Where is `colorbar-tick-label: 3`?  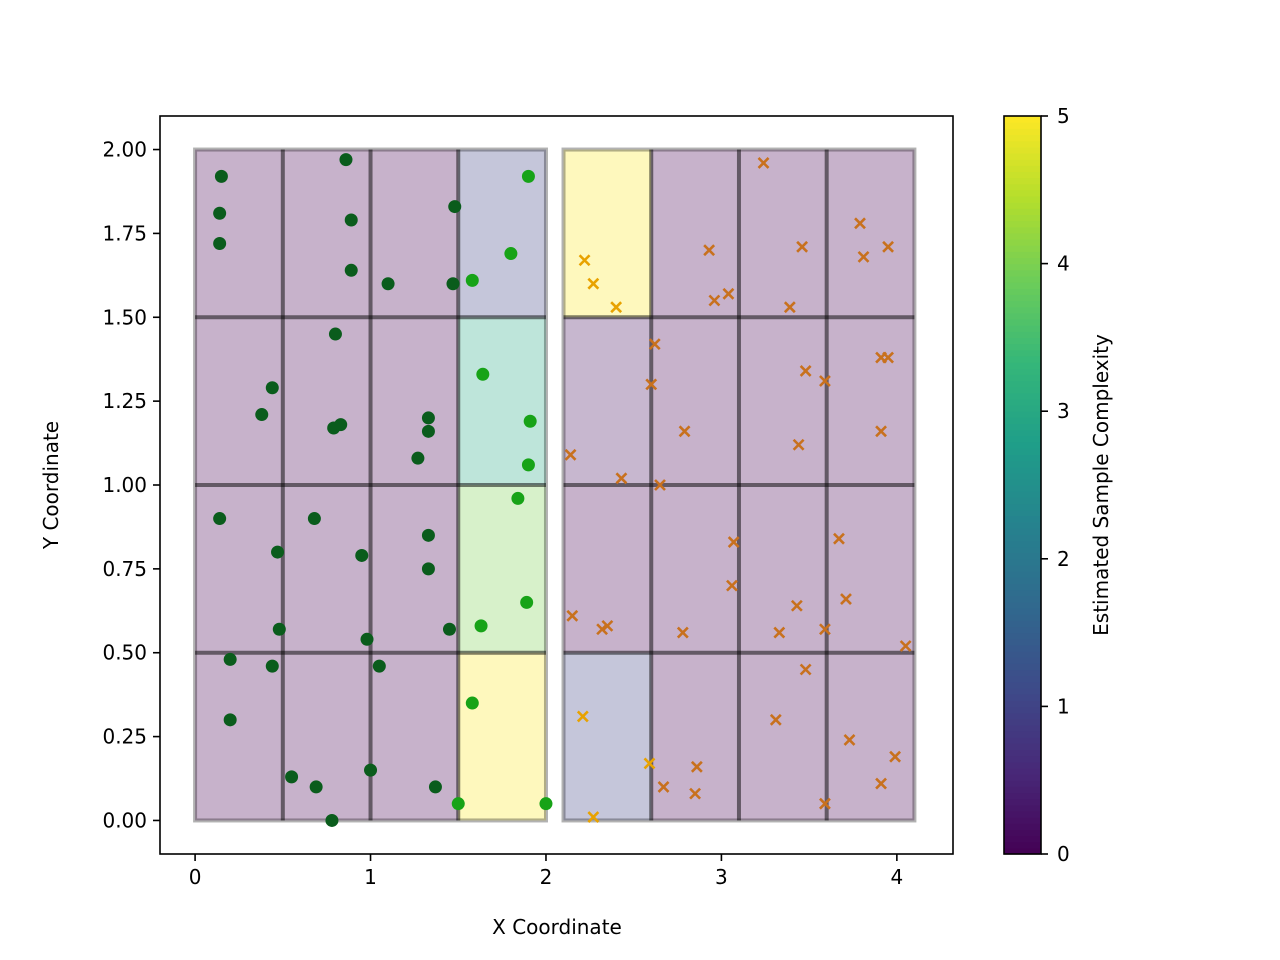 colorbar-tick-label: 3 is located at coordinates (1063, 411).